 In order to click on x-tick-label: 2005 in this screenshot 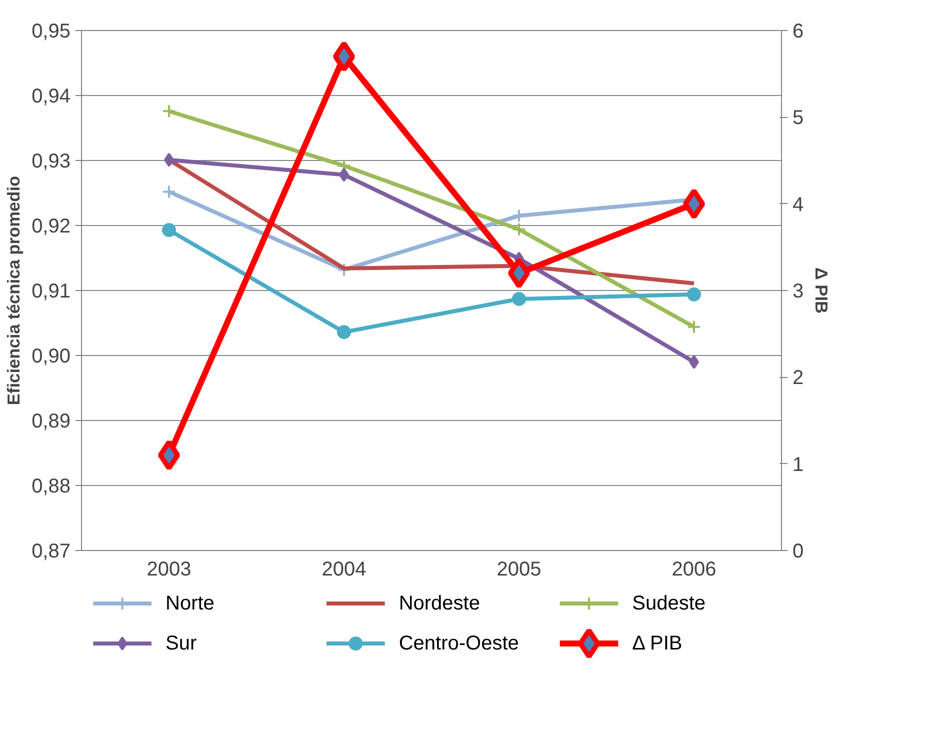, I will do `click(519, 569)`.